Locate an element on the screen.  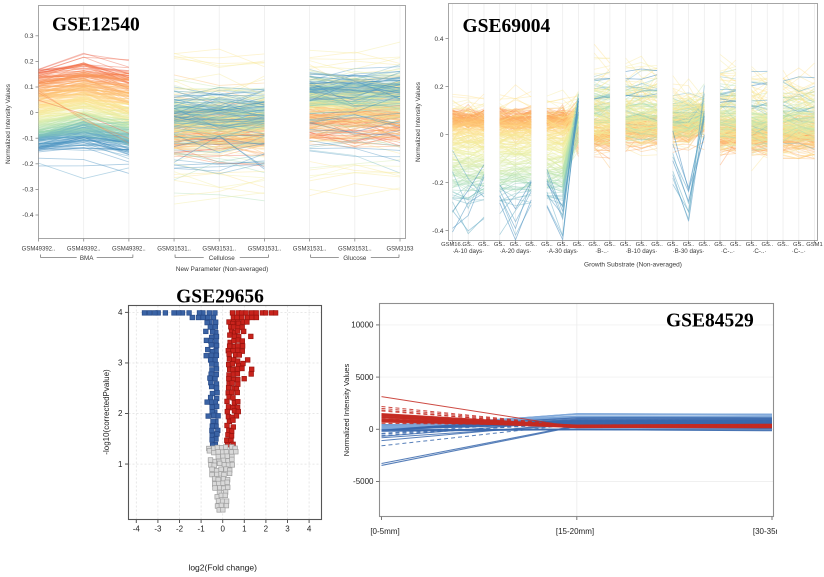
svg-text: GSM16.. is located at coordinates (452, 245).